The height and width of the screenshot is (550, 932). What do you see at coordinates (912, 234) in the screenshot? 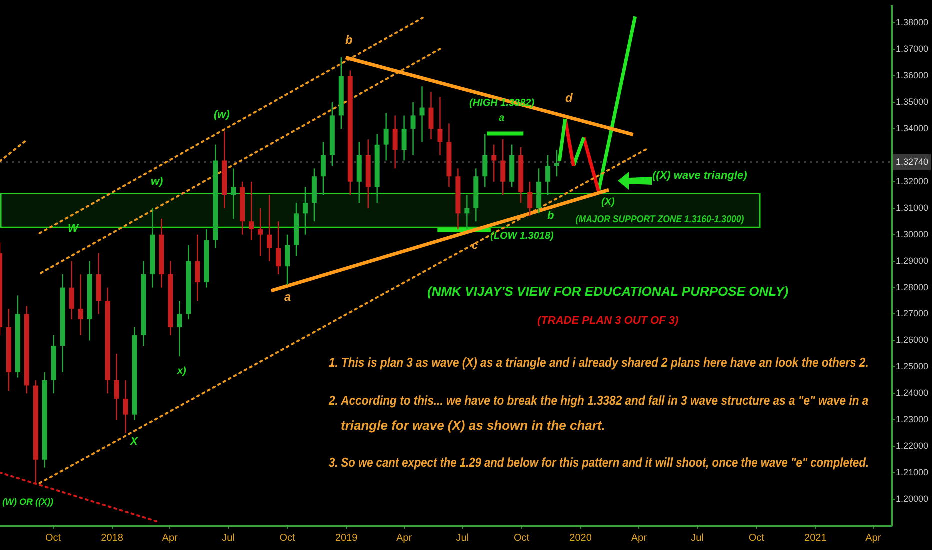
I see `y-tick-label: 1.30000` at bounding box center [912, 234].